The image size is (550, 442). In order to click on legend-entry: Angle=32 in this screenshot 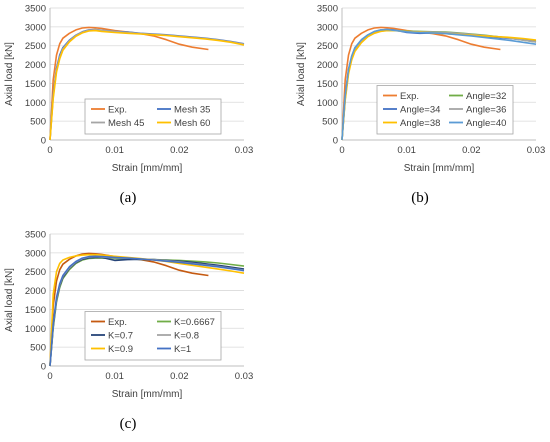, I will do `click(486, 96)`.